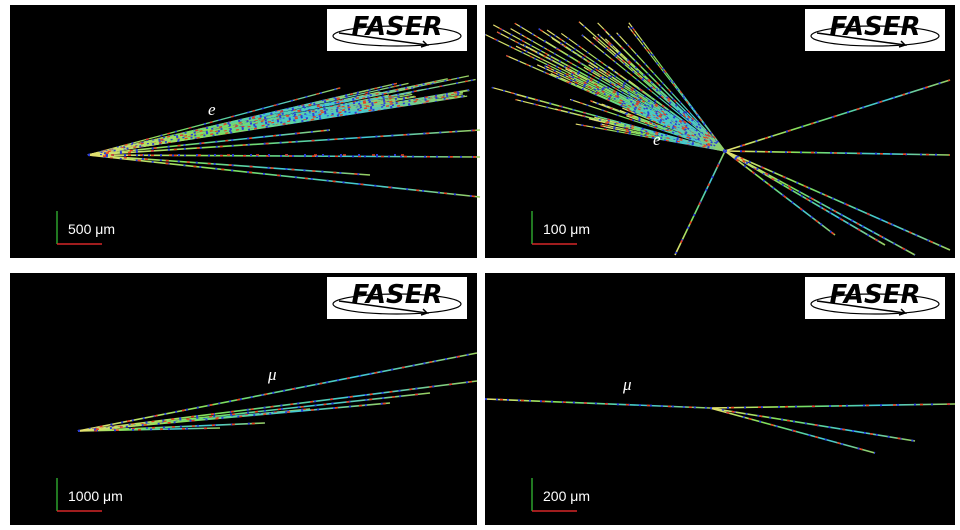  What do you see at coordinates (95, 496) in the screenshot?
I see `scale-label: 1000 μm` at bounding box center [95, 496].